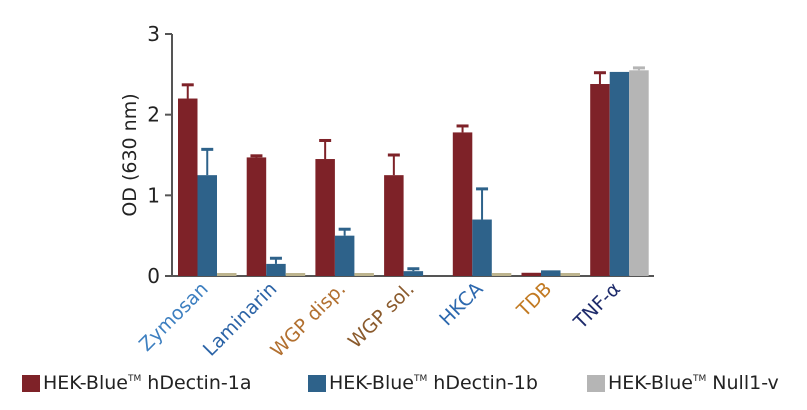  I want to click on x-tick-label: TNF-α, so click(597, 306).